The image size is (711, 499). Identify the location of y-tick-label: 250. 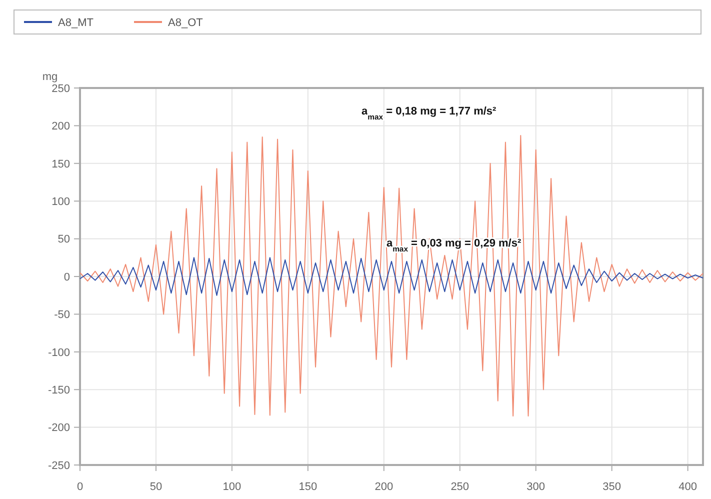
(61, 88).